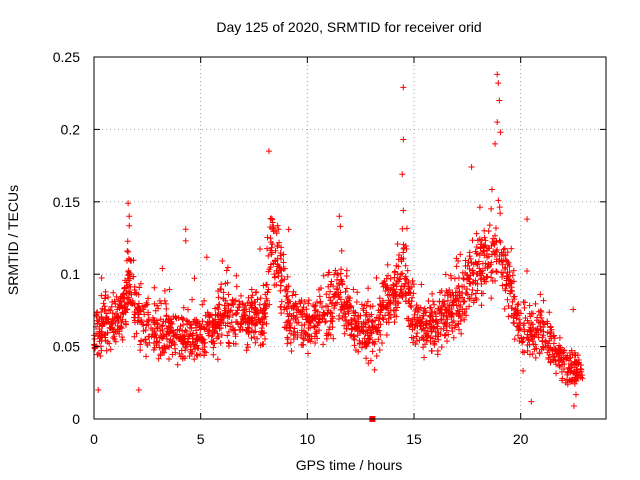 The width and height of the screenshot is (640, 480). I want to click on y-tick-label: 0.2, so click(71, 129).